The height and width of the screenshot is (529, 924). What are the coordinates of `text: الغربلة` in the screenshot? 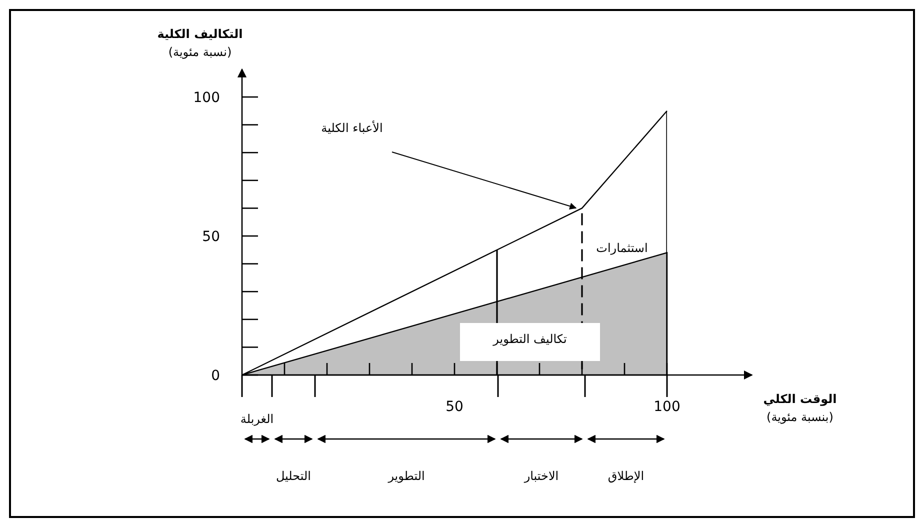 It's located at (257, 419).